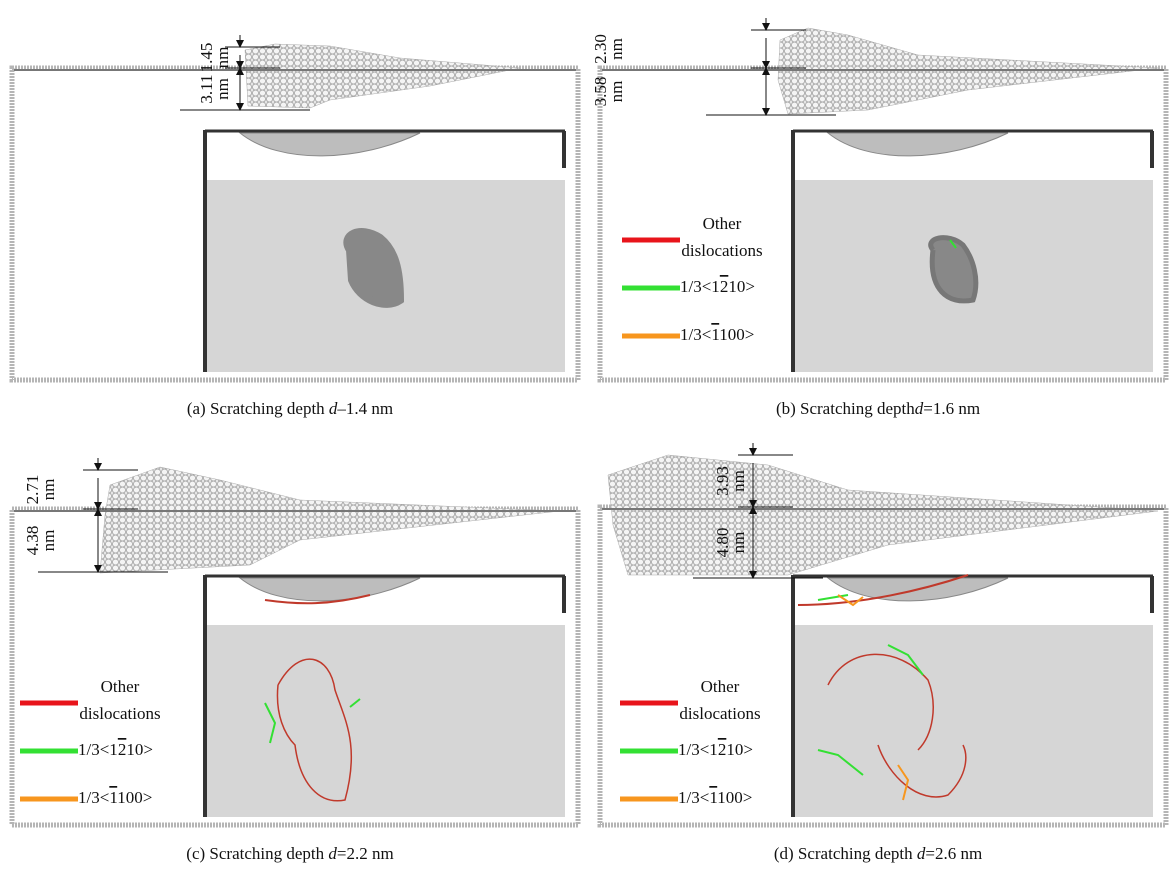  Describe the element at coordinates (257, 853) in the screenshot. I see `caption-text: (c) Scratching depth` at that location.